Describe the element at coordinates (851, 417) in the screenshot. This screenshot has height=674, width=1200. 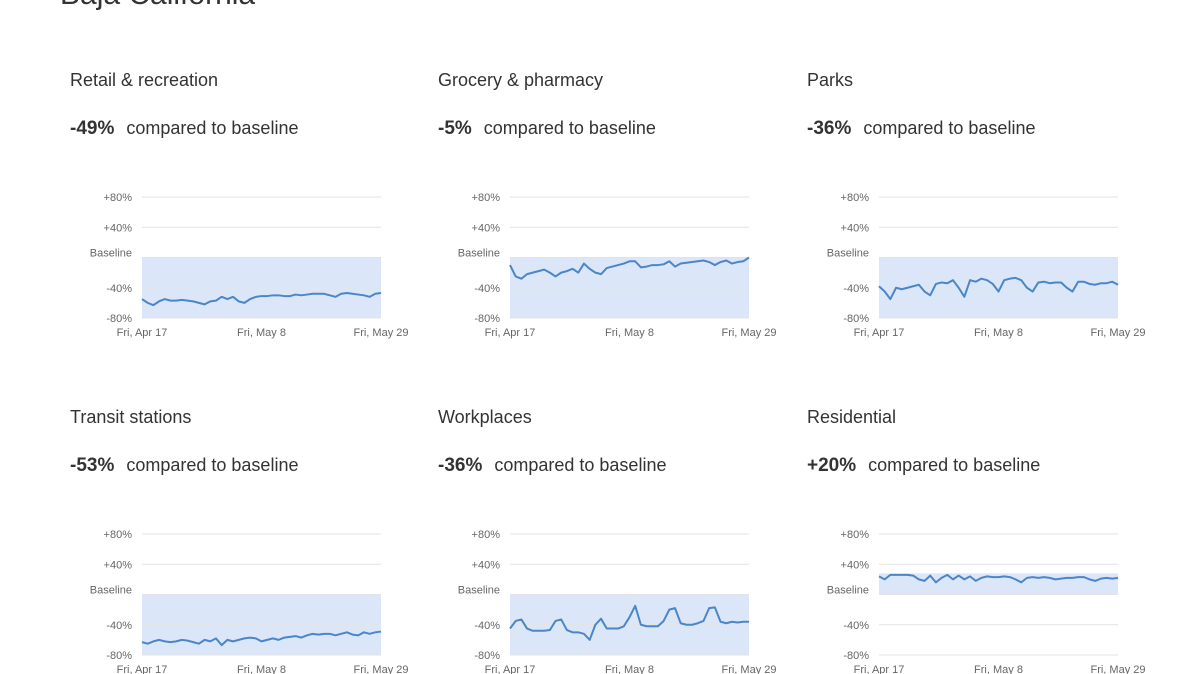
I see `chart-title: Residential` at that location.